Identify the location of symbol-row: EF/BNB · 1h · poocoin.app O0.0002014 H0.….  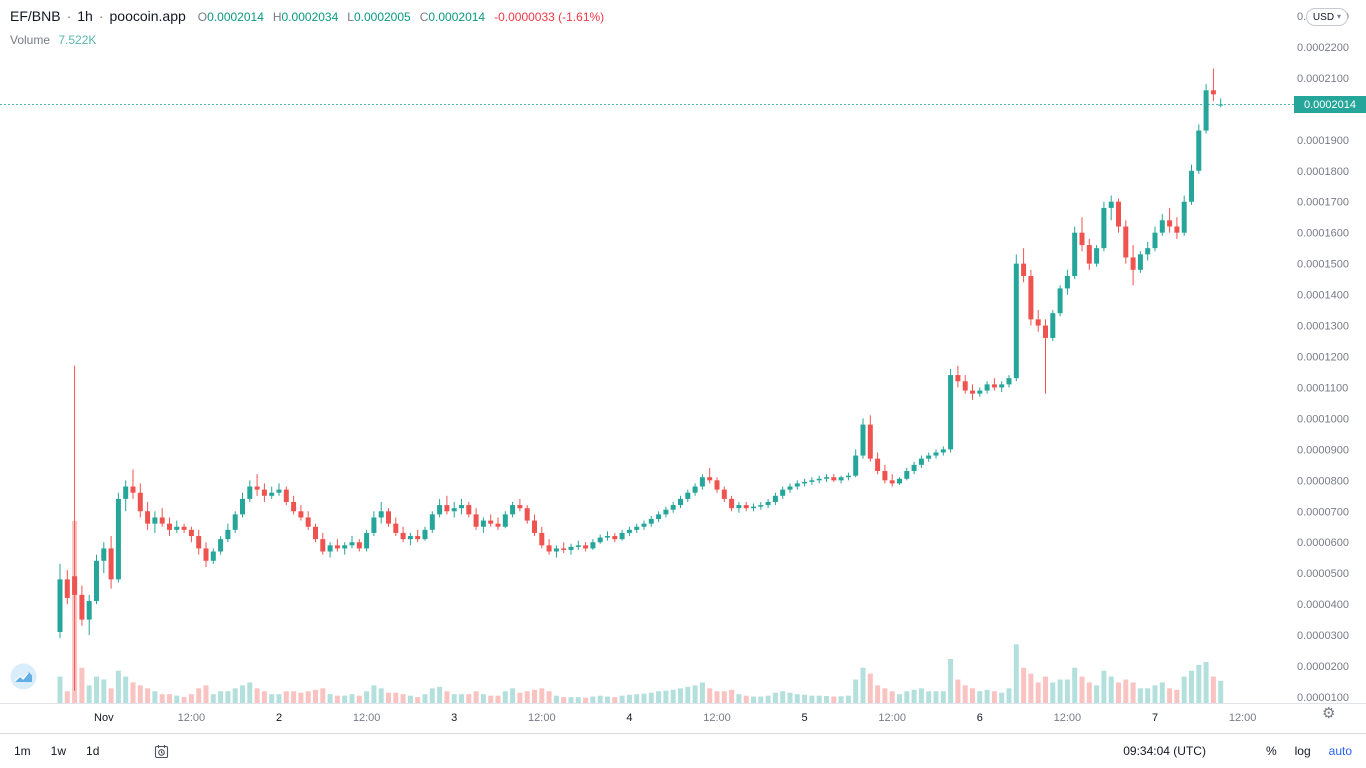
(307, 16).